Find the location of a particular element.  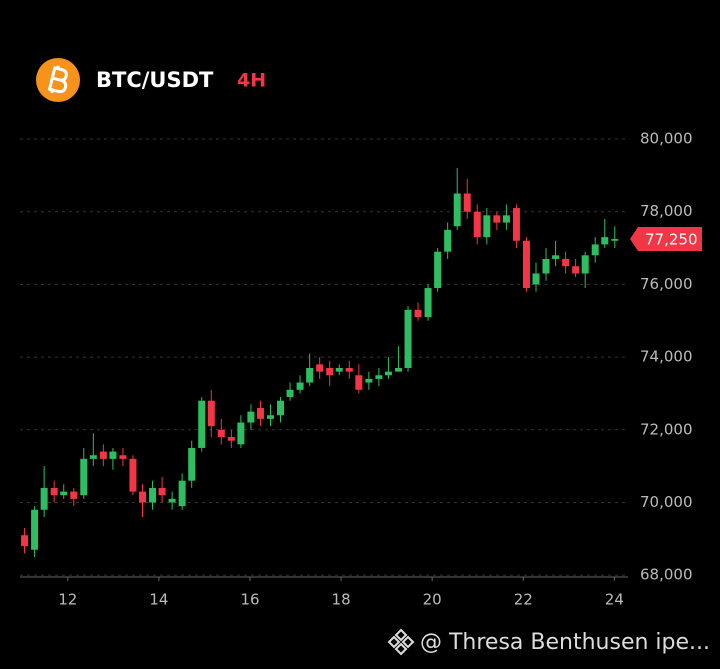

price-tag is located at coordinates (666, 238).